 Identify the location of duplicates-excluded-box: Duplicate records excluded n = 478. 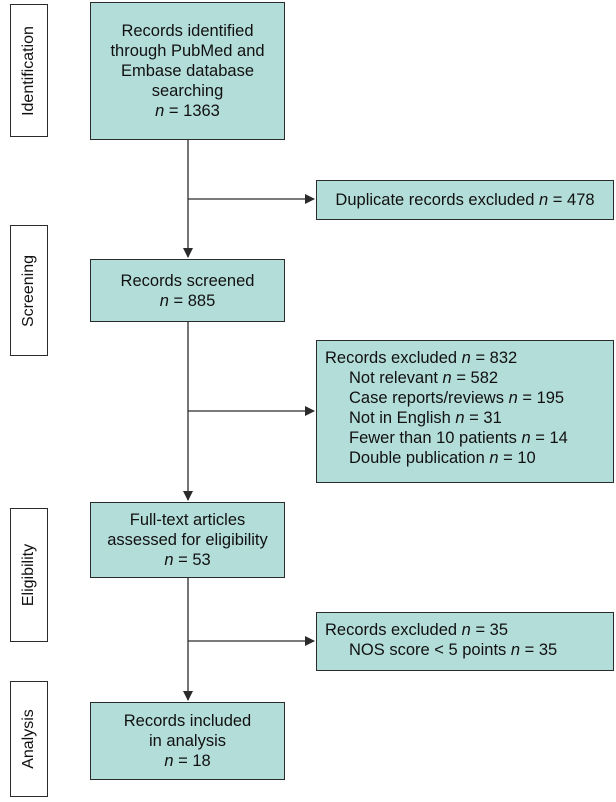
(465, 200).